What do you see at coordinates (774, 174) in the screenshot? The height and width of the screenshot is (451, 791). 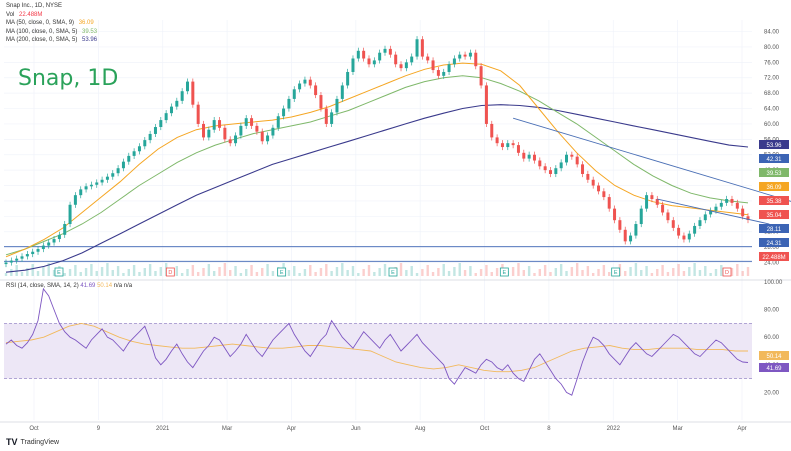 I see `price-marker-label: 39.53` at bounding box center [774, 174].